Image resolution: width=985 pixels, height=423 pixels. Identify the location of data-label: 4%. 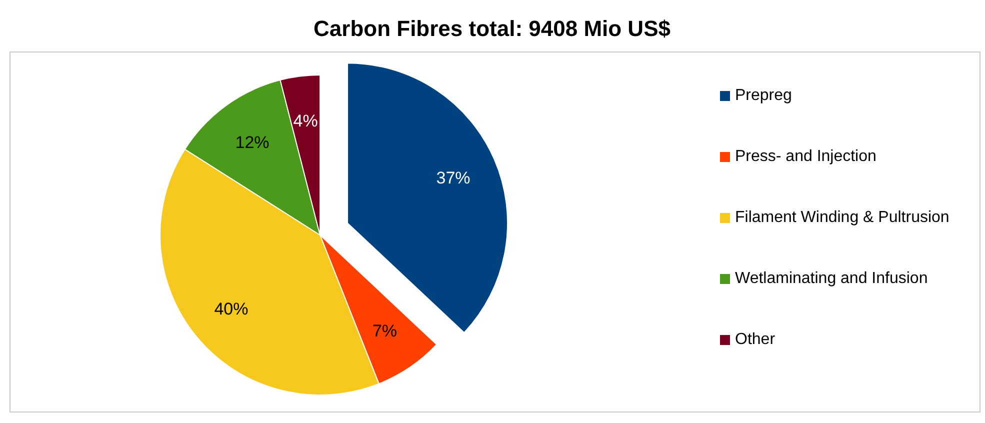
(305, 121).